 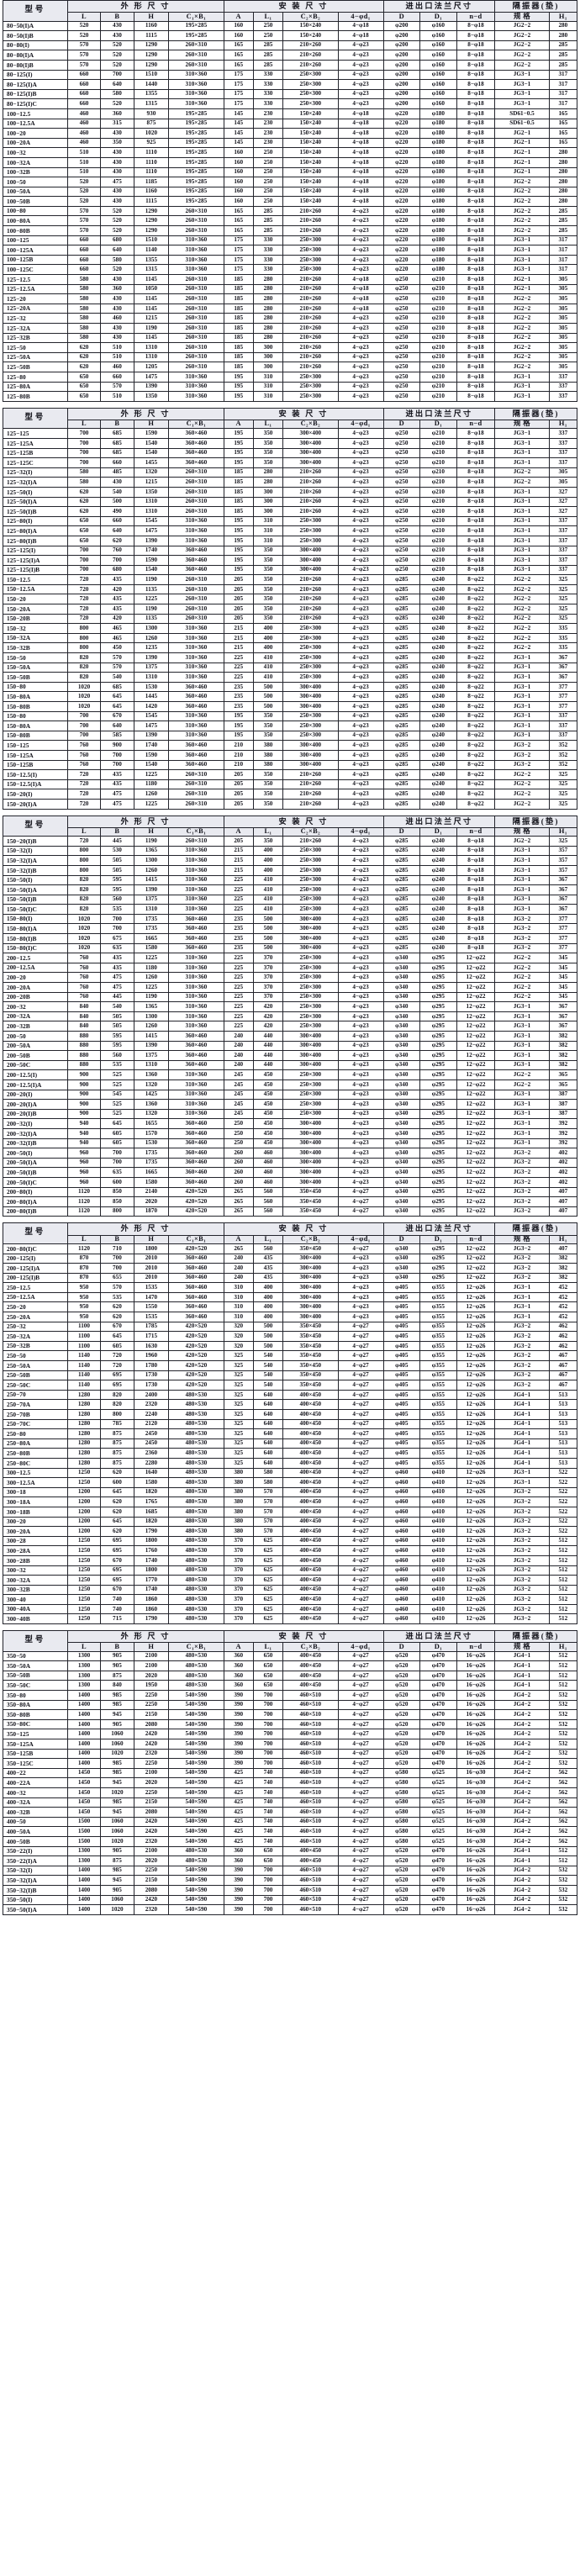 What do you see at coordinates (563, 1248) in the screenshot?
I see `cell-value: 407` at bounding box center [563, 1248].